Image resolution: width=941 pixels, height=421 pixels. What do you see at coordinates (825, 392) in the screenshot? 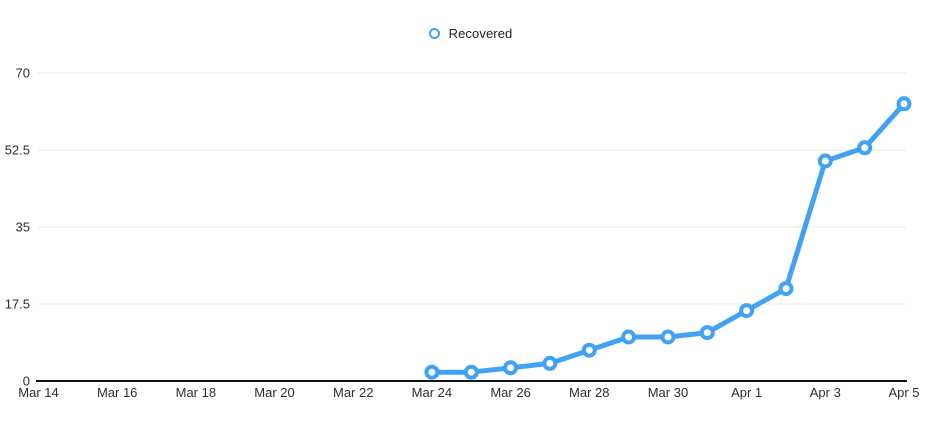
I see `x-axis-tick-label: Apr 3` at bounding box center [825, 392].